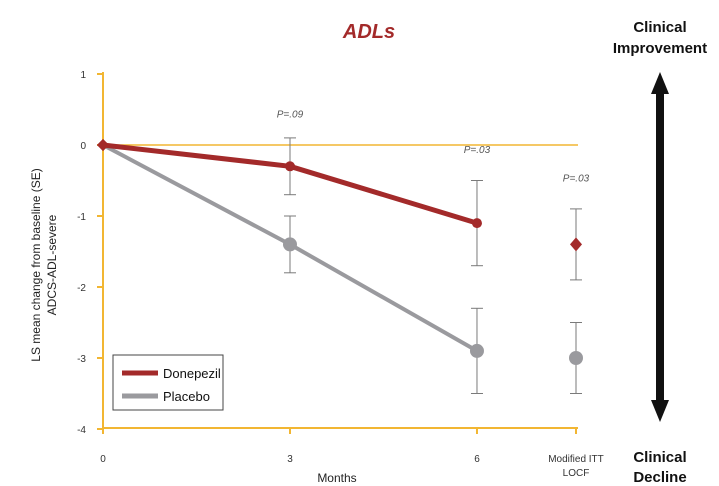 The image size is (719, 486). Describe the element at coordinates (576, 473) in the screenshot. I see `x-tick-label-locf-line2: LOCF` at that location.